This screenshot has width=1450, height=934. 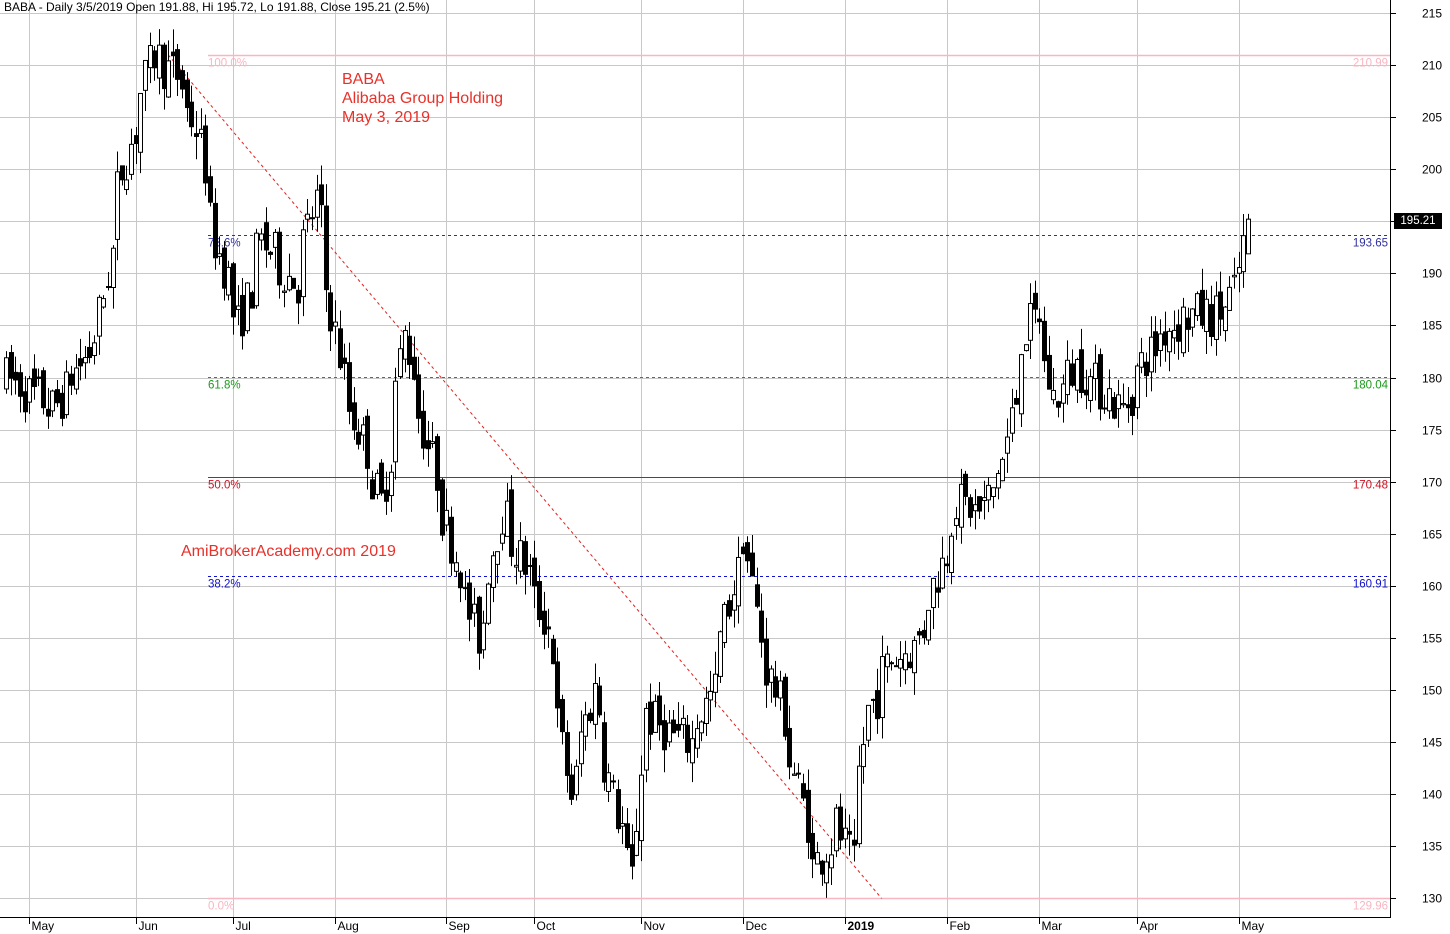 What do you see at coordinates (1370, 244) in the screenshot?
I see `fib-value-label: 193.65` at bounding box center [1370, 244].